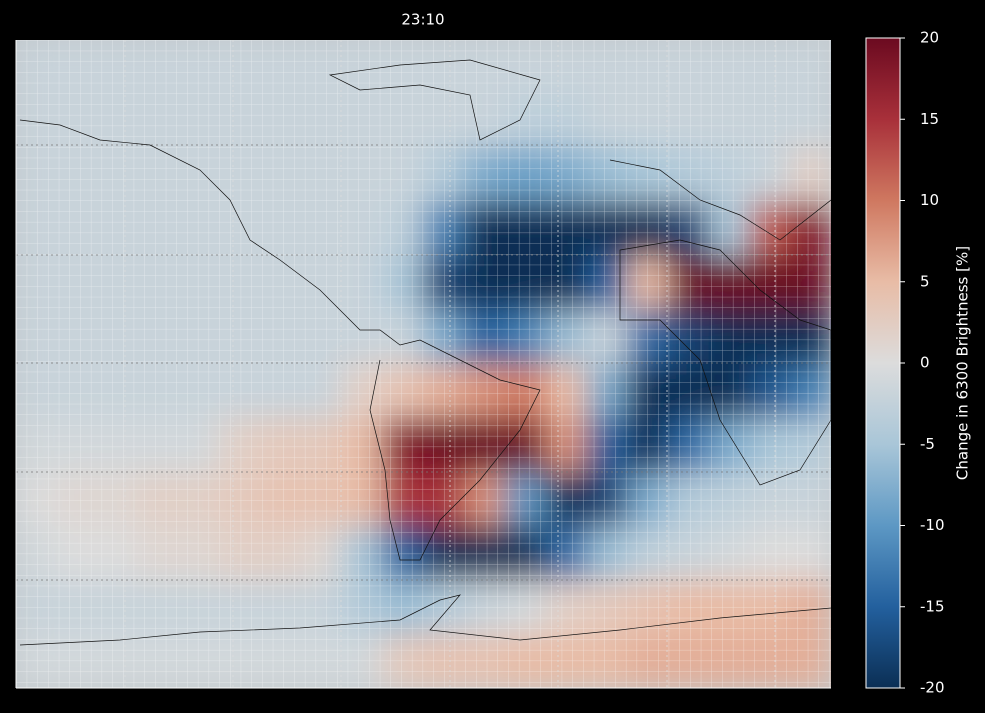 This screenshot has width=985, height=713. Describe the element at coordinates (932, 525) in the screenshot. I see `colorbar-tick-label: -10` at that location.